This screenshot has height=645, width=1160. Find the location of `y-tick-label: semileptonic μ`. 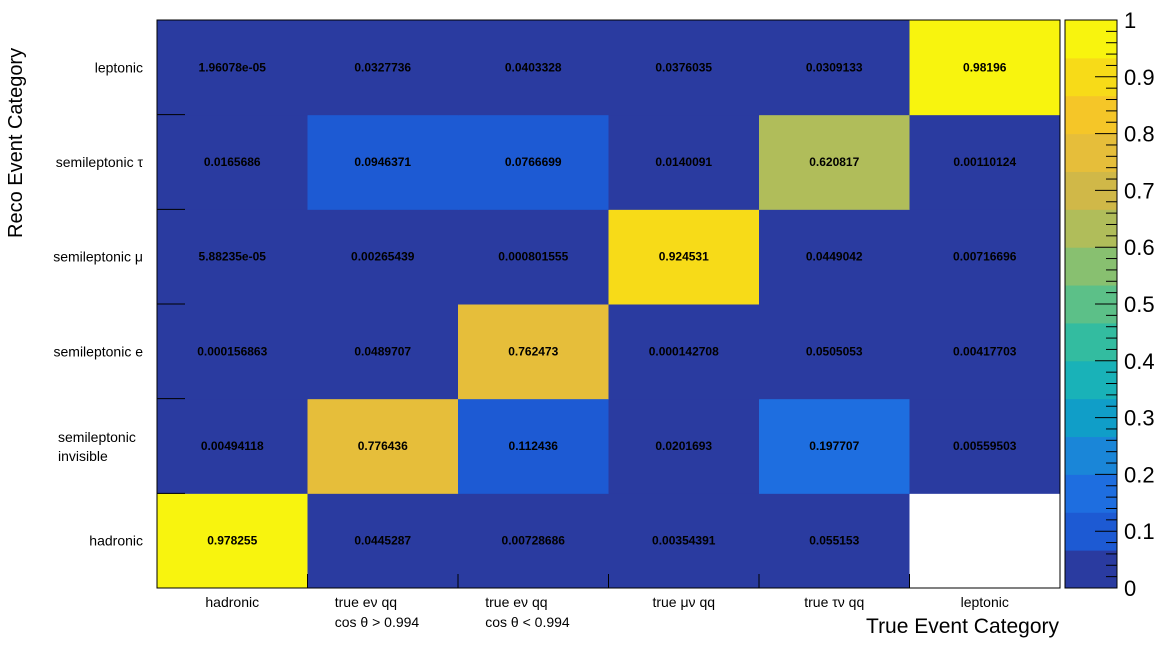

y-tick-label: semileptonic μ is located at coordinates (98, 257).